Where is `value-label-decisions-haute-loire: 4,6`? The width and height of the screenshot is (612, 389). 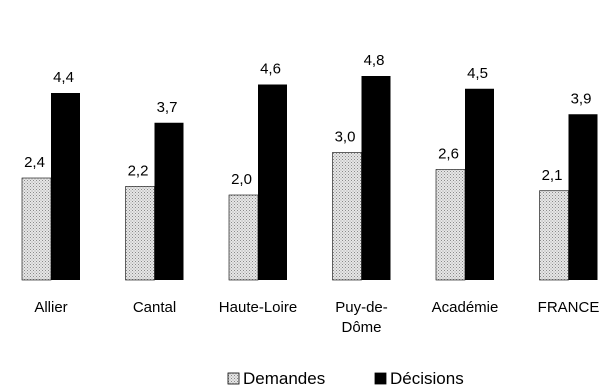 value-label-decisions-haute-loire: 4,6 is located at coordinates (270, 69).